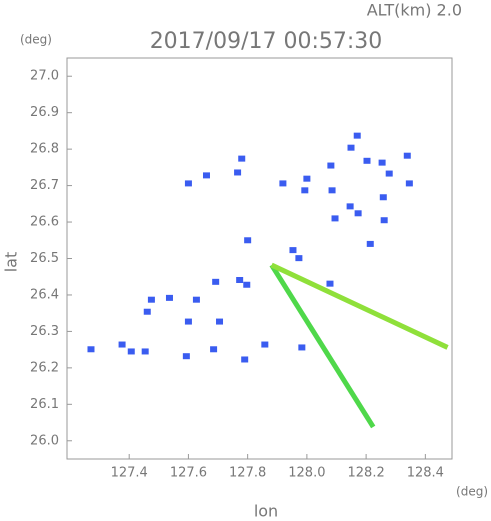 The height and width of the screenshot is (521, 491). What do you see at coordinates (44, 76) in the screenshot?
I see `y-tick-label: 27.0` at bounding box center [44, 76].